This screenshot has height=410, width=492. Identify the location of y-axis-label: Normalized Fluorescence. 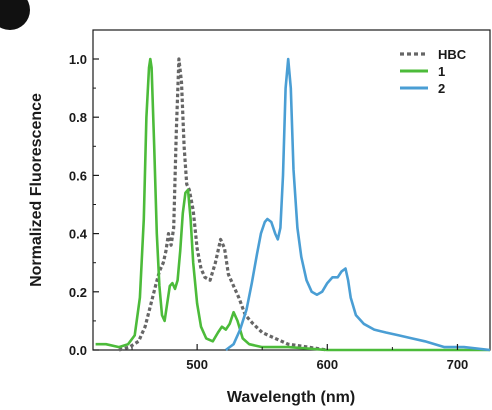
(36, 190).